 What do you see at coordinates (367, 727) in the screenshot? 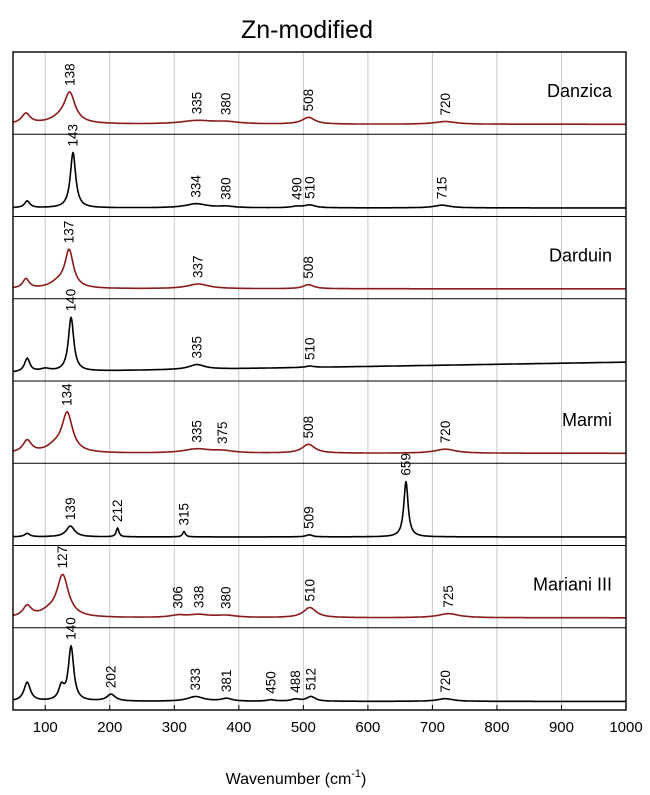
I see `x-tick-label-600: 600` at bounding box center [367, 727].